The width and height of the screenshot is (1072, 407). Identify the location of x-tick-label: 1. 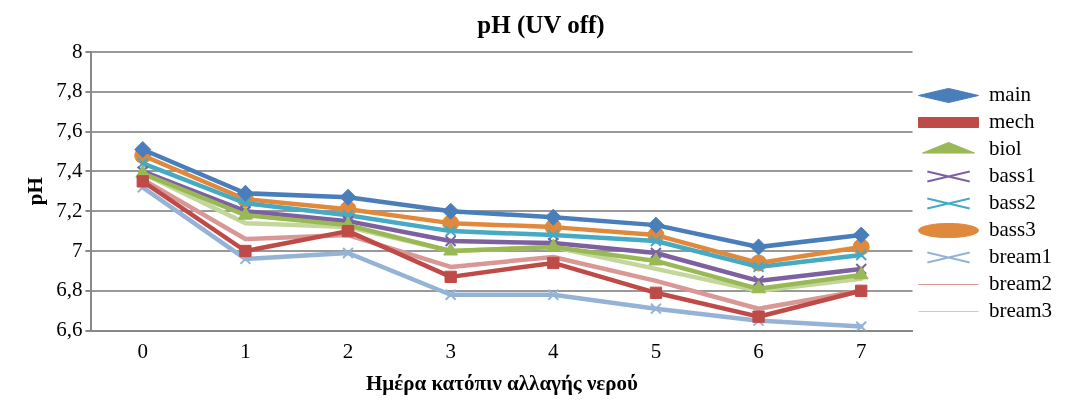
(245, 350).